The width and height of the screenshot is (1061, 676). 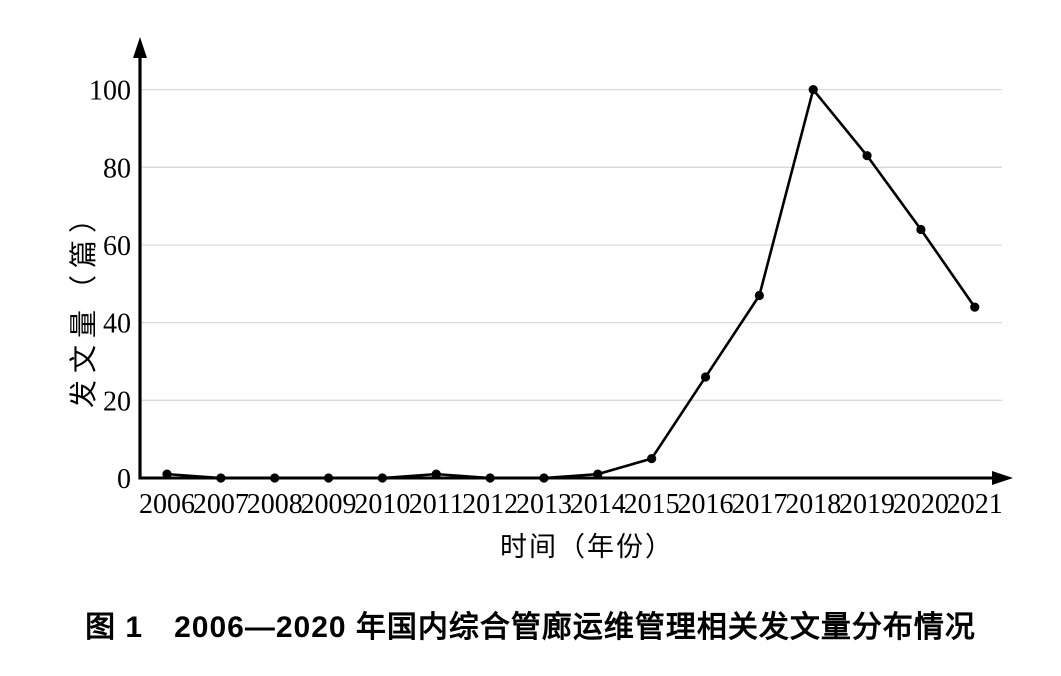 What do you see at coordinates (124, 479) in the screenshot?
I see `y-tick-label: 0` at bounding box center [124, 479].